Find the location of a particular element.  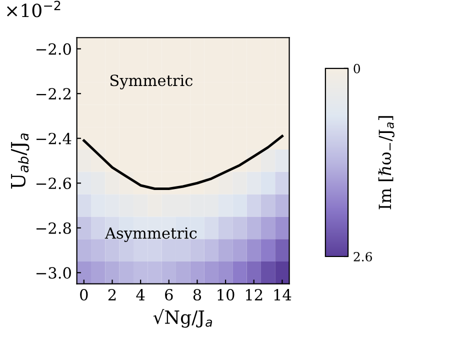

y-tick-label: −2.6 is located at coordinates (54, 184).